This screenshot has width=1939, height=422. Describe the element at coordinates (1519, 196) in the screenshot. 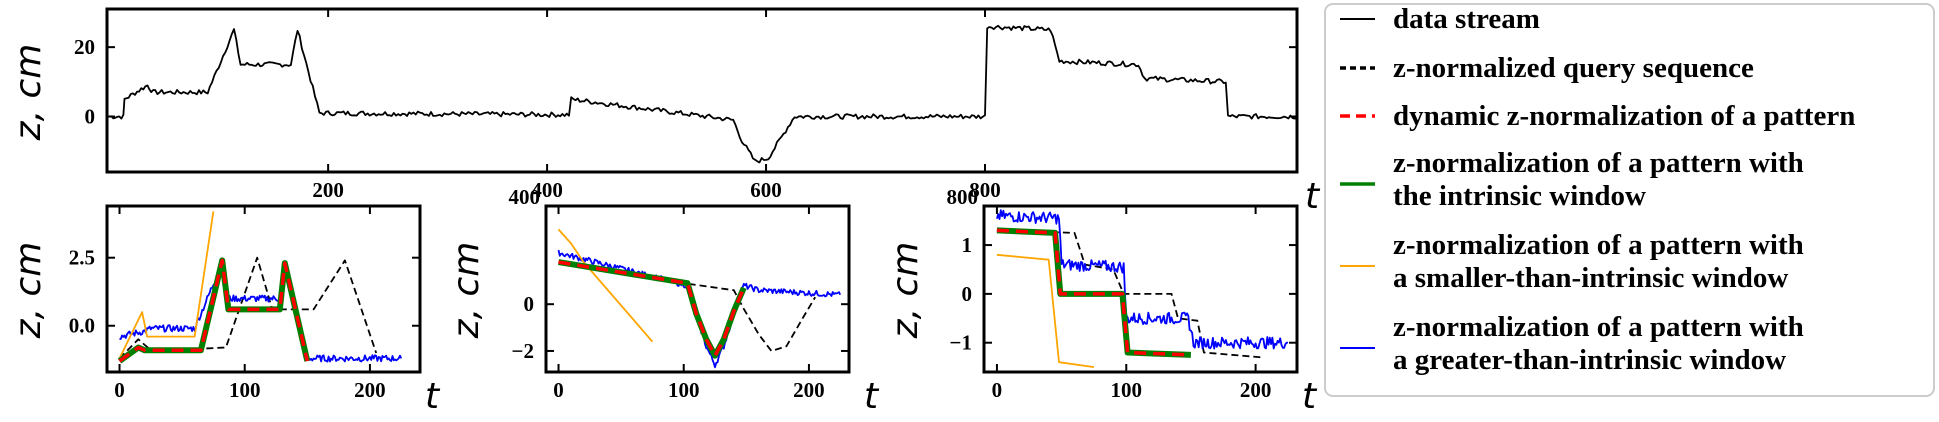

I see `legend-entry-label: the intrinsic window` at that location.